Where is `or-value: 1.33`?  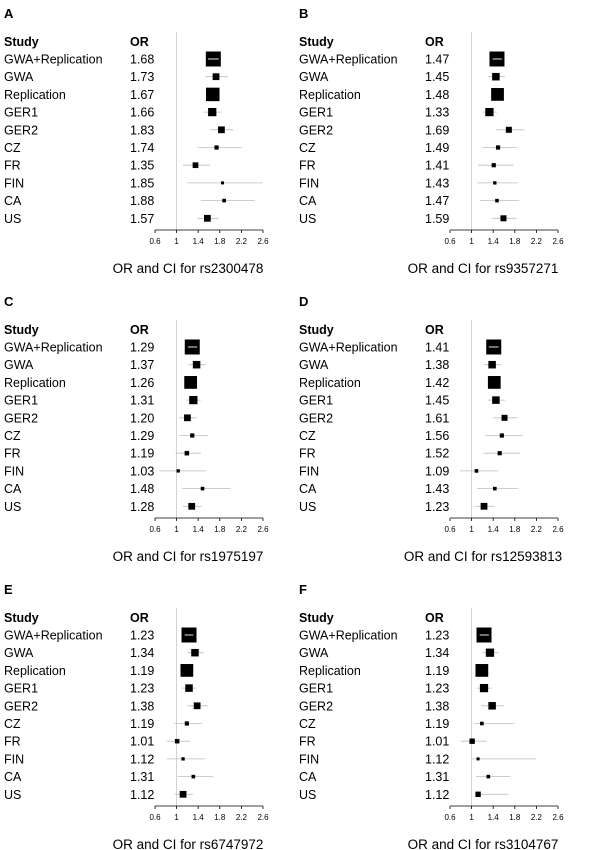
or-value: 1.33 is located at coordinates (437, 113).